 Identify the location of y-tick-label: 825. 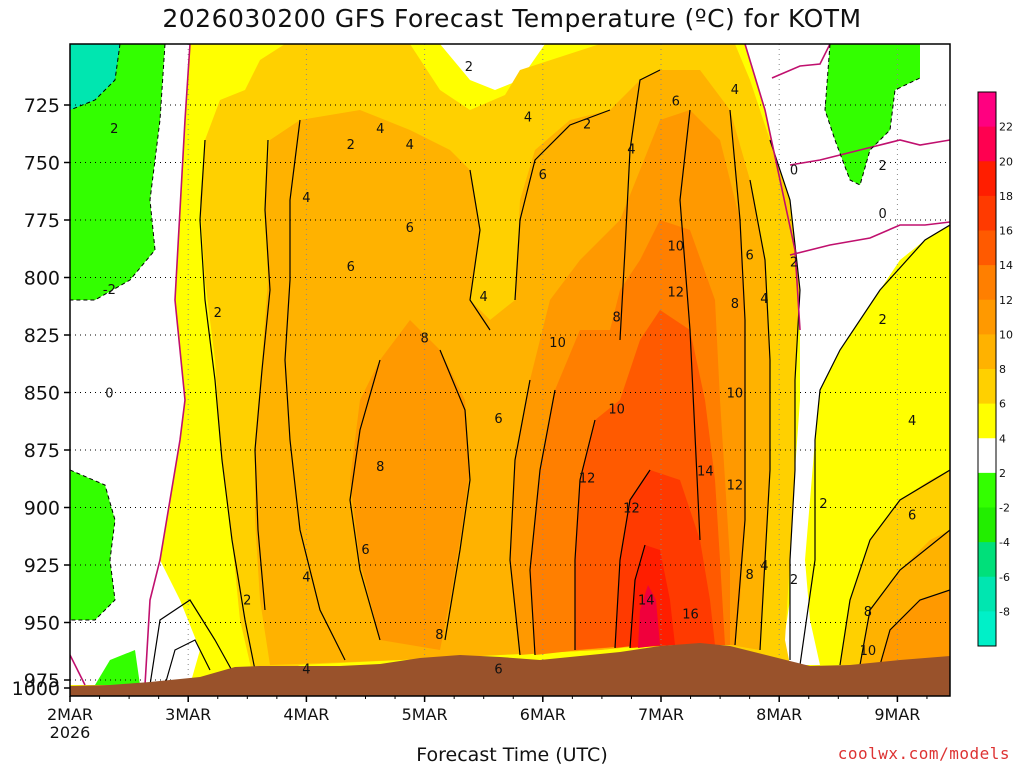
(42, 336).